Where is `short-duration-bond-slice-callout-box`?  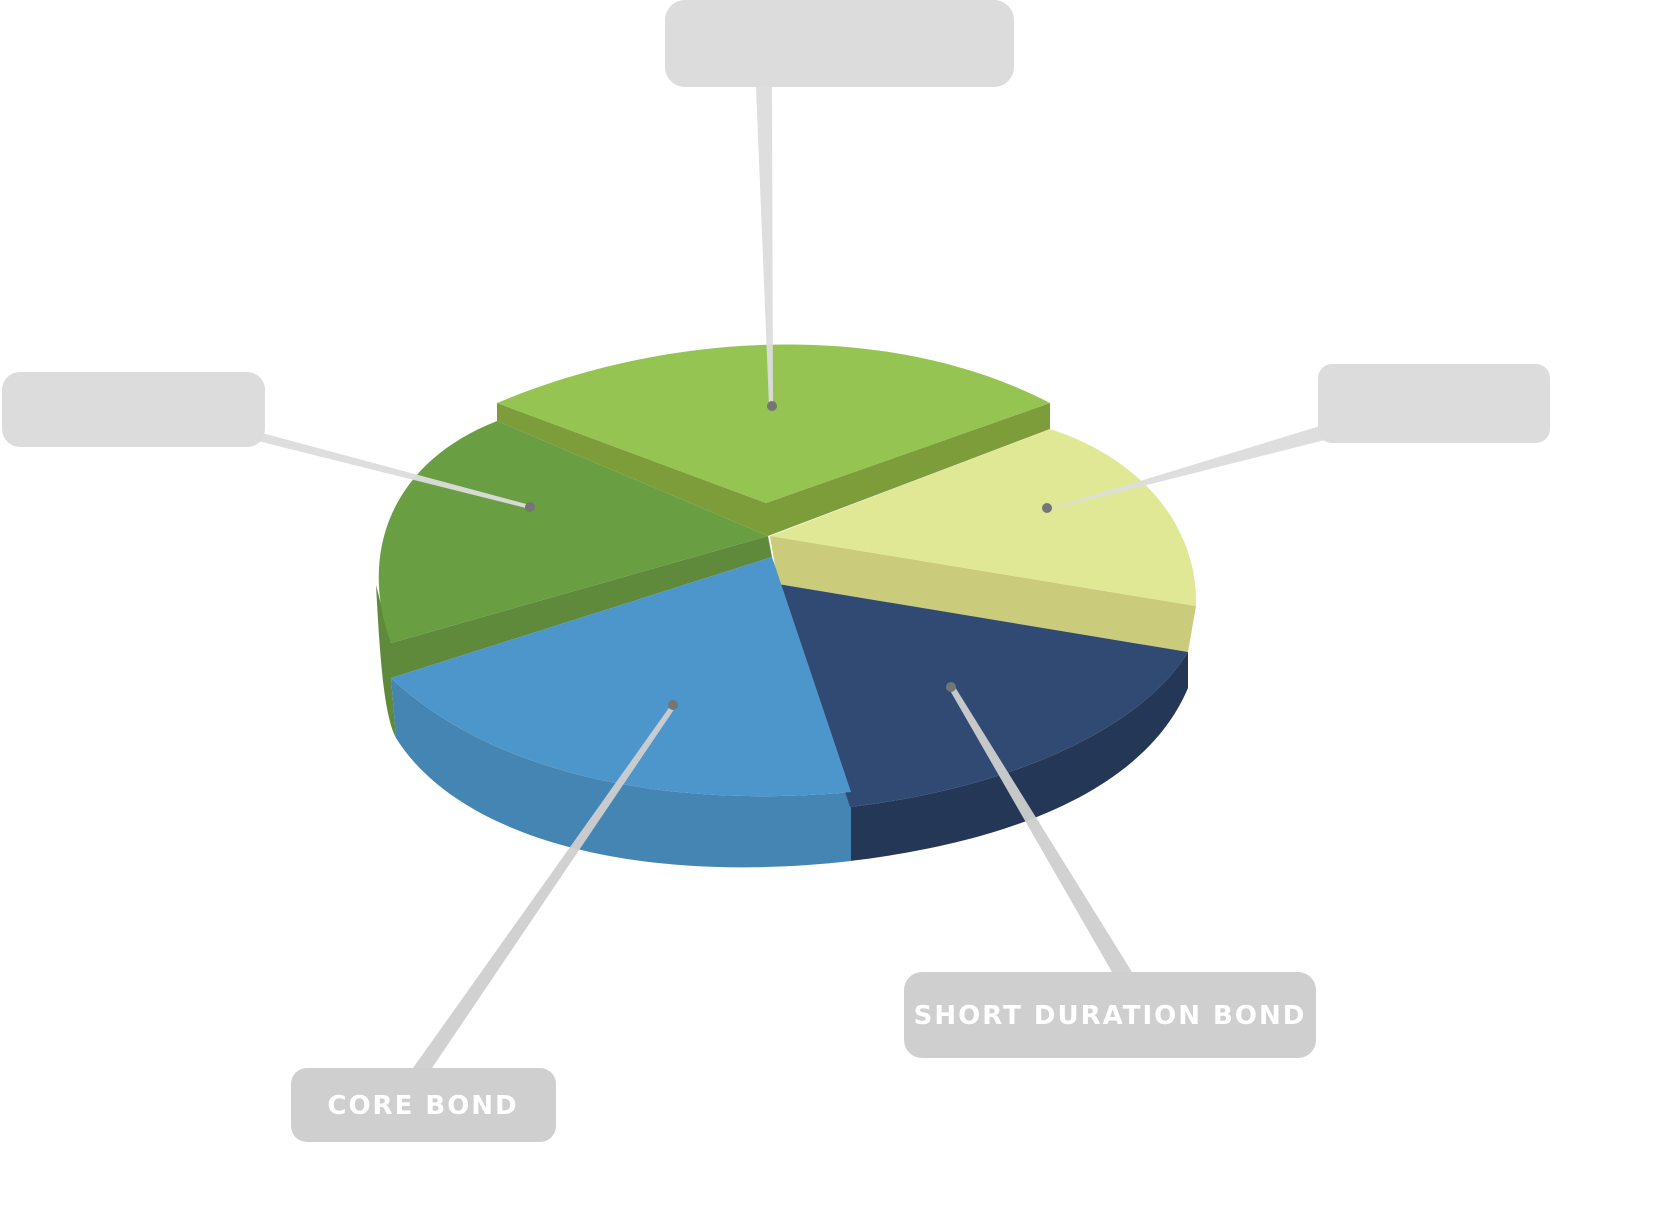 short-duration-bond-slice-callout-box is located at coordinates (1110, 1015).